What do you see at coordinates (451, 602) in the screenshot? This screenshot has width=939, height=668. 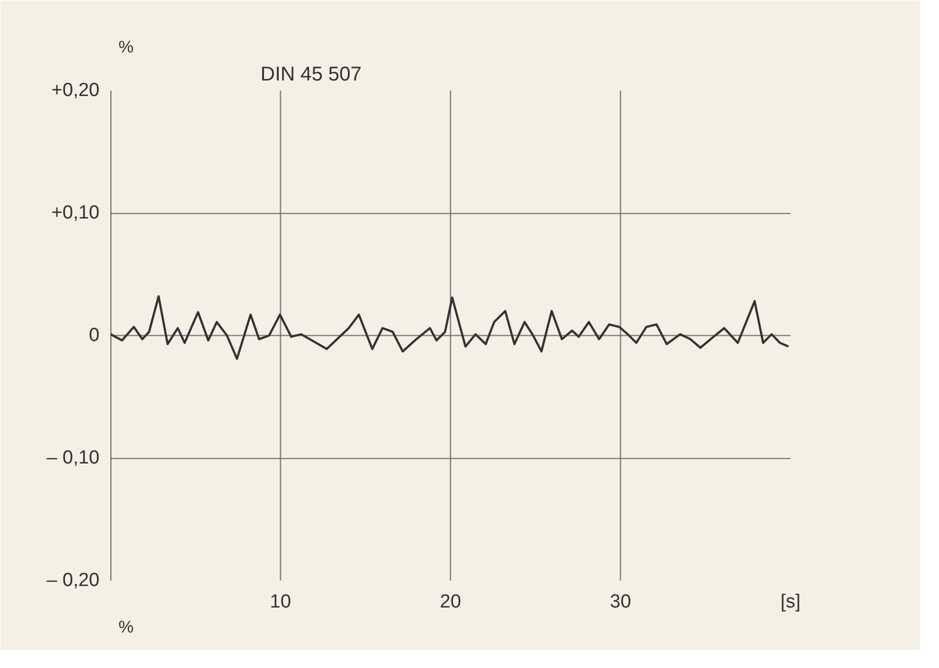 I see `x-tick-label: 20` at bounding box center [451, 602].